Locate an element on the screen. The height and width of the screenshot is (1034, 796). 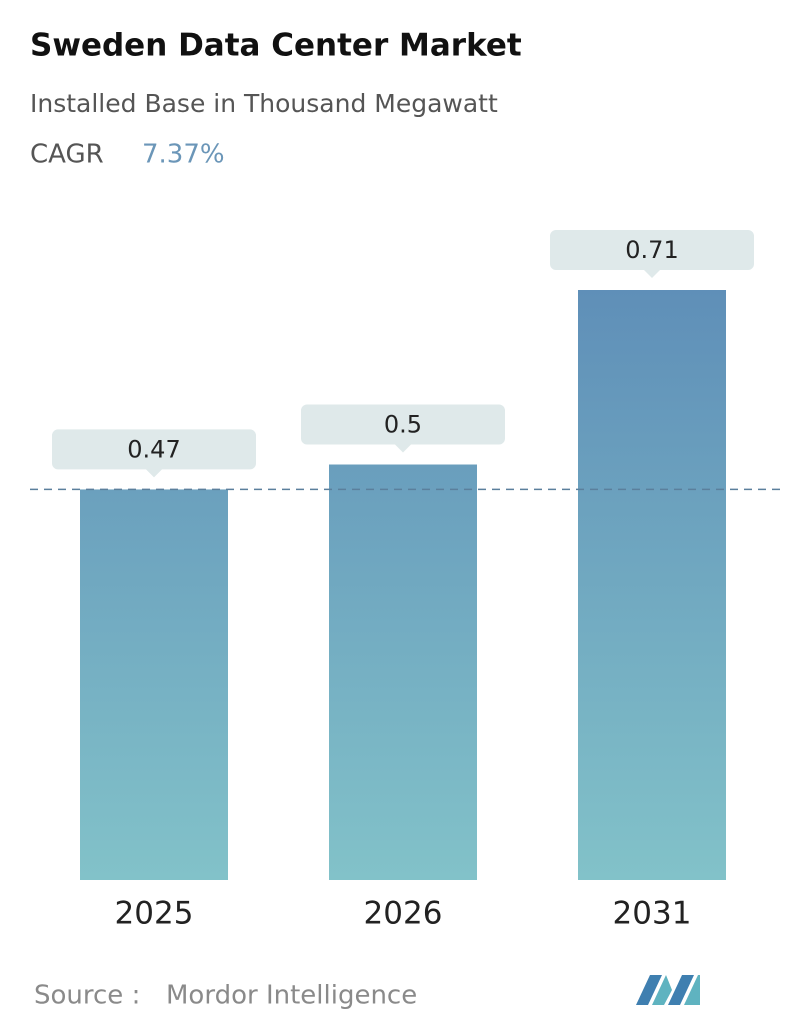
source-label: Source : is located at coordinates (87, 996).